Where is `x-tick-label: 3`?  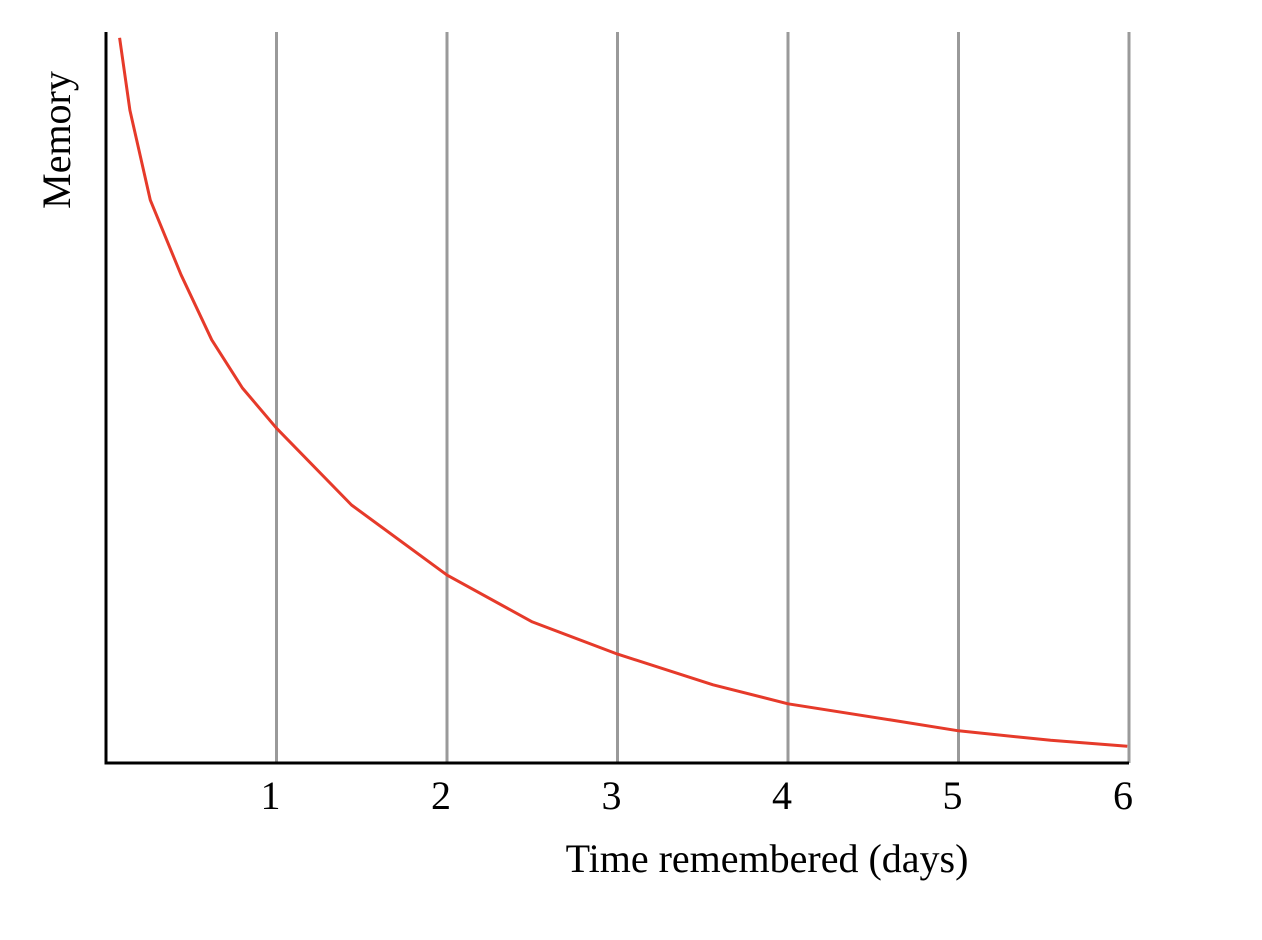
x-tick-label: 3 is located at coordinates (612, 795).